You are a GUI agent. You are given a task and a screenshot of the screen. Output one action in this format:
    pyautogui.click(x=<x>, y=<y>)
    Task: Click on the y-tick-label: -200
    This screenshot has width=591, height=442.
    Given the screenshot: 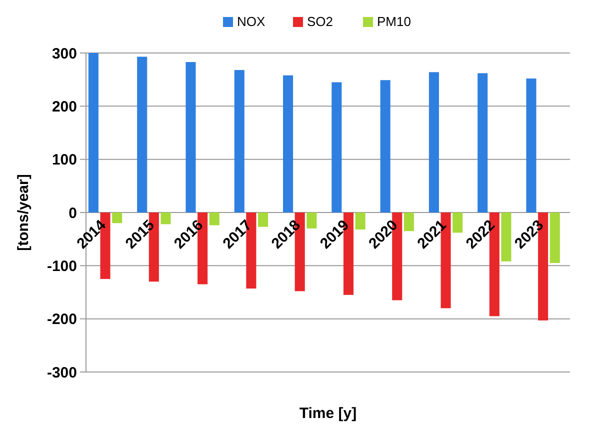 What is the action you would take?
    pyautogui.click(x=61, y=319)
    